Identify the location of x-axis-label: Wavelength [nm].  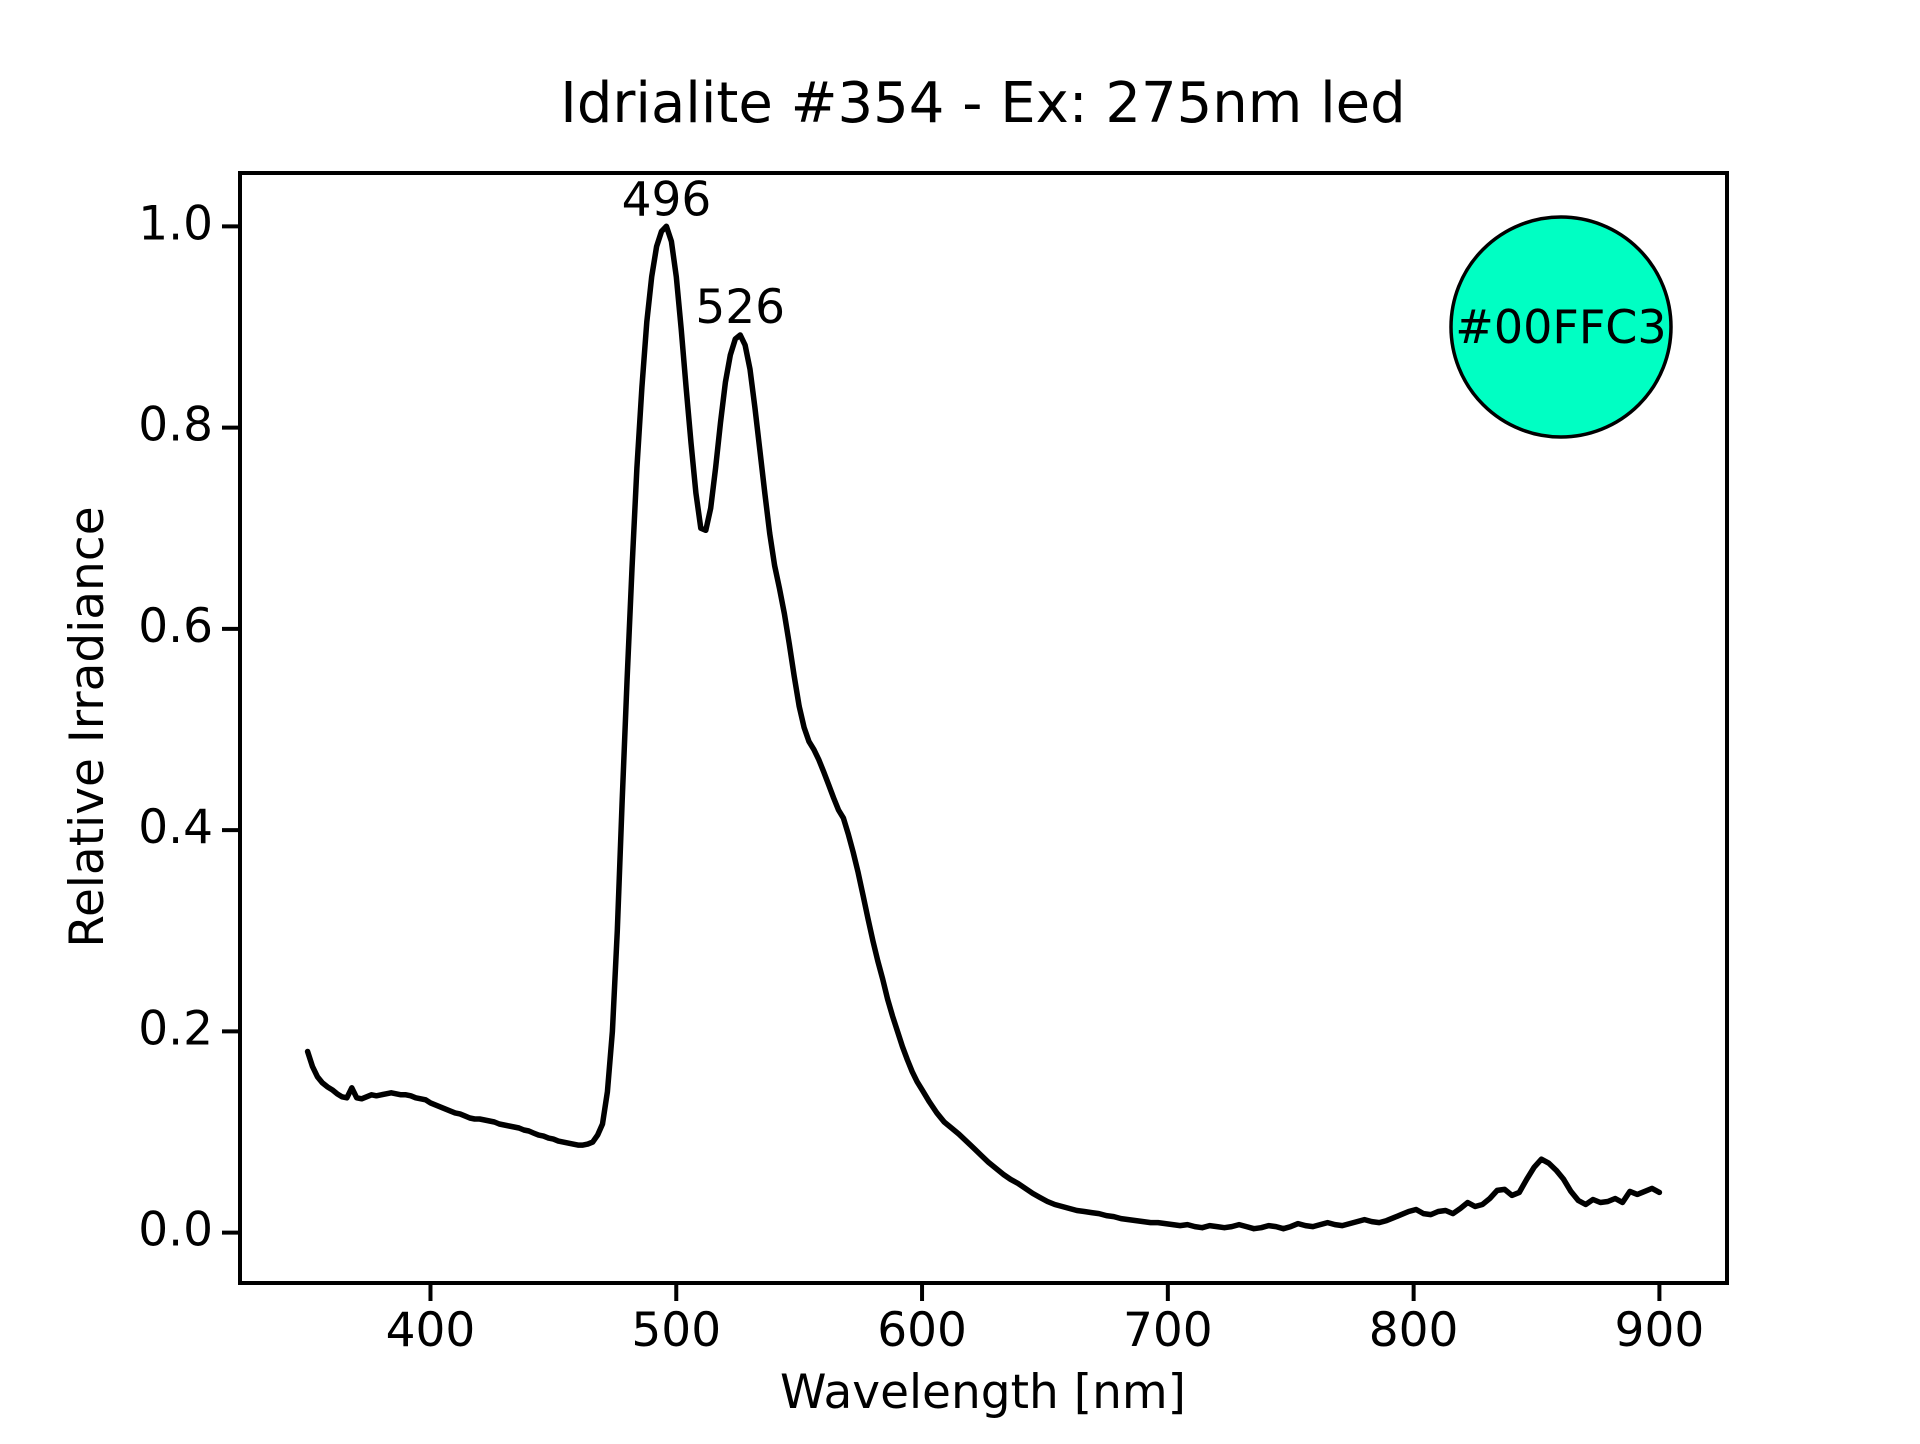
(983, 1392).